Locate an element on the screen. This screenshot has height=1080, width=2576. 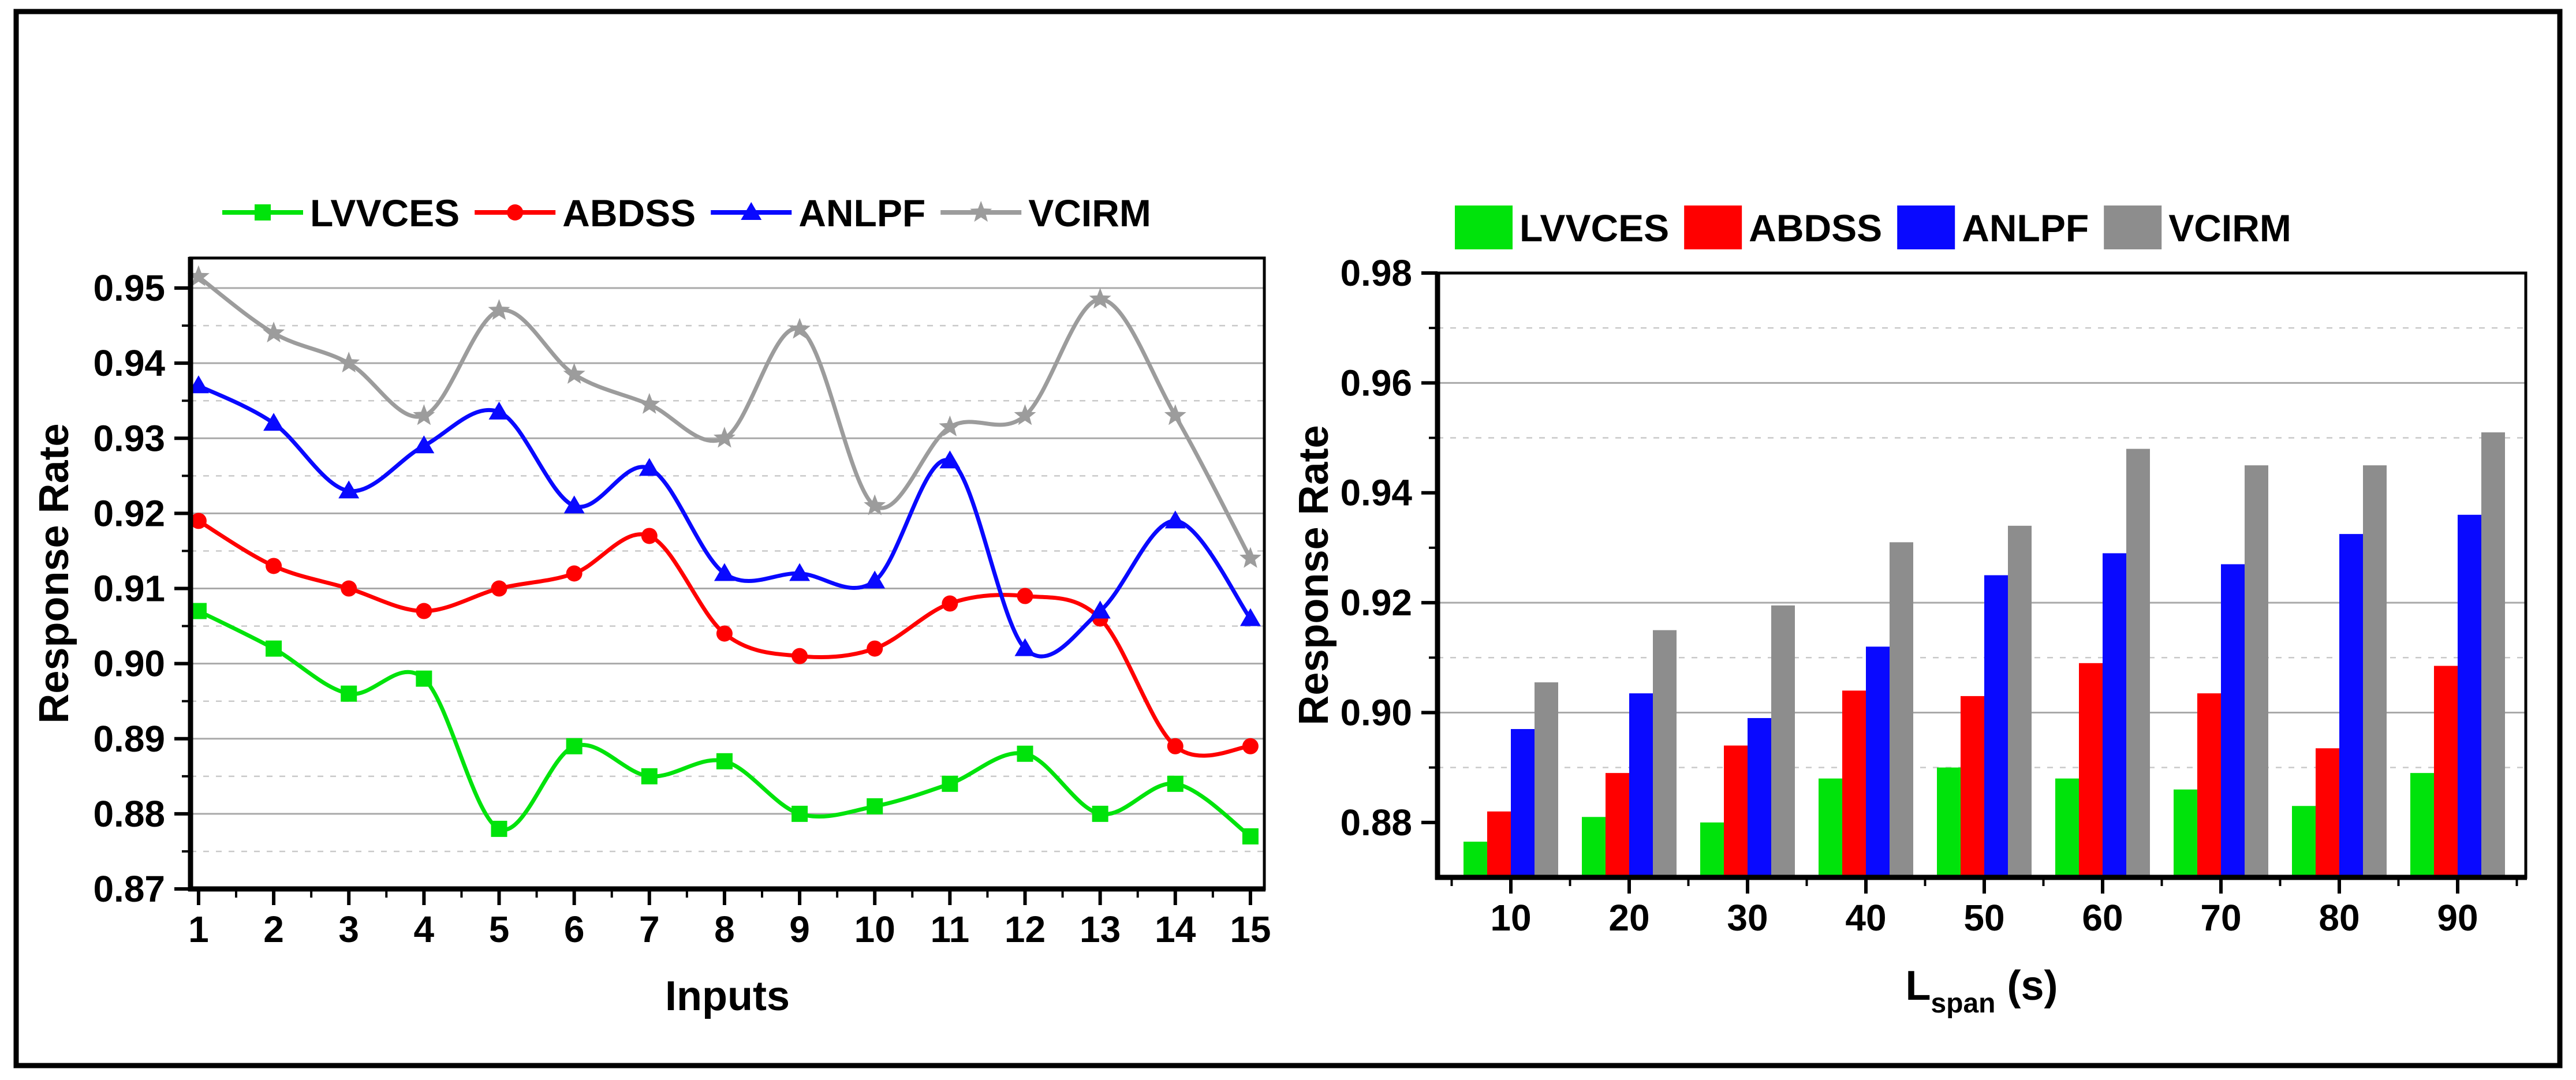
x-tick-label: 10 is located at coordinates (874, 929).